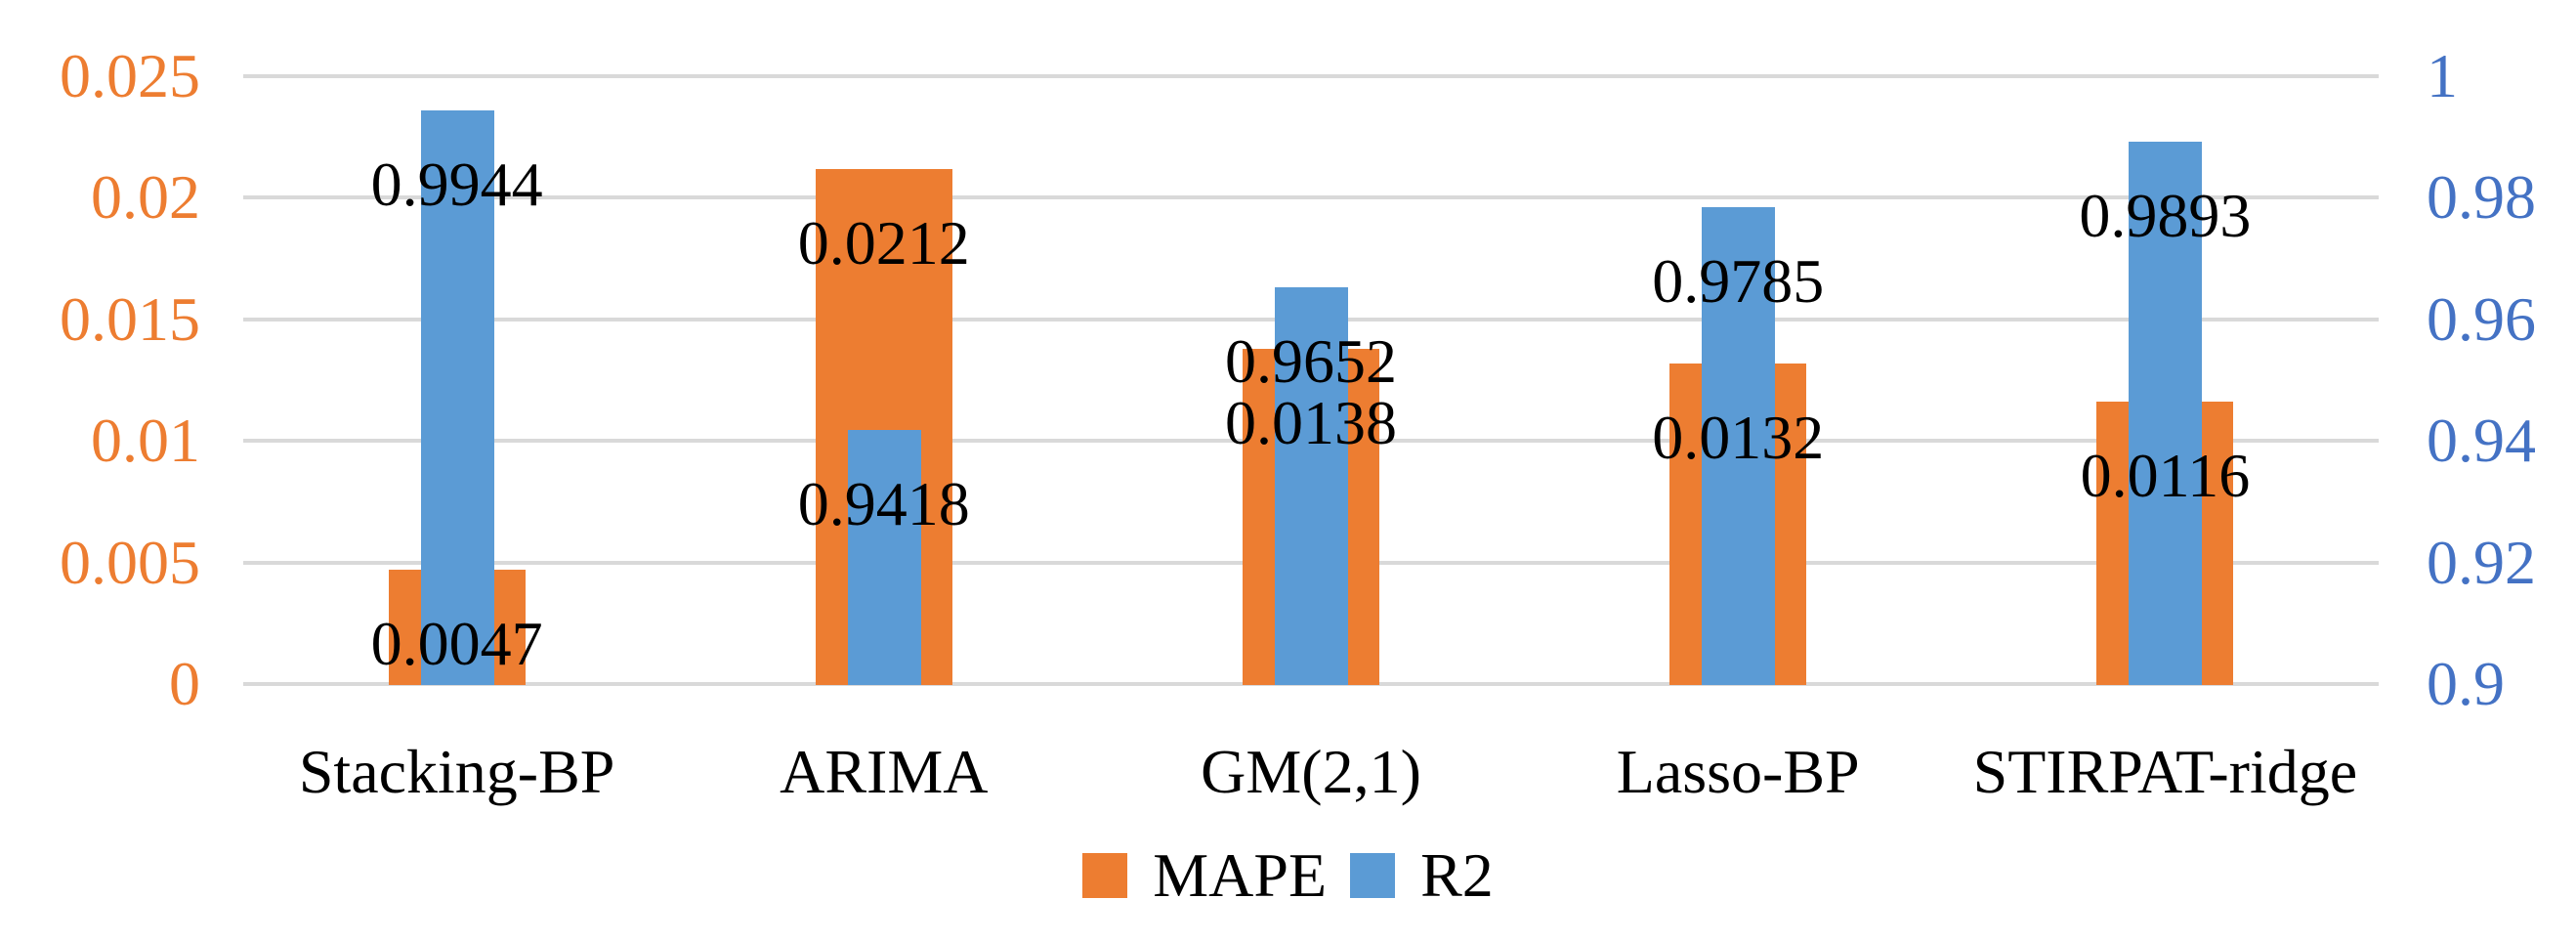  I want to click on legend-swatch-mape, so click(1105, 875).